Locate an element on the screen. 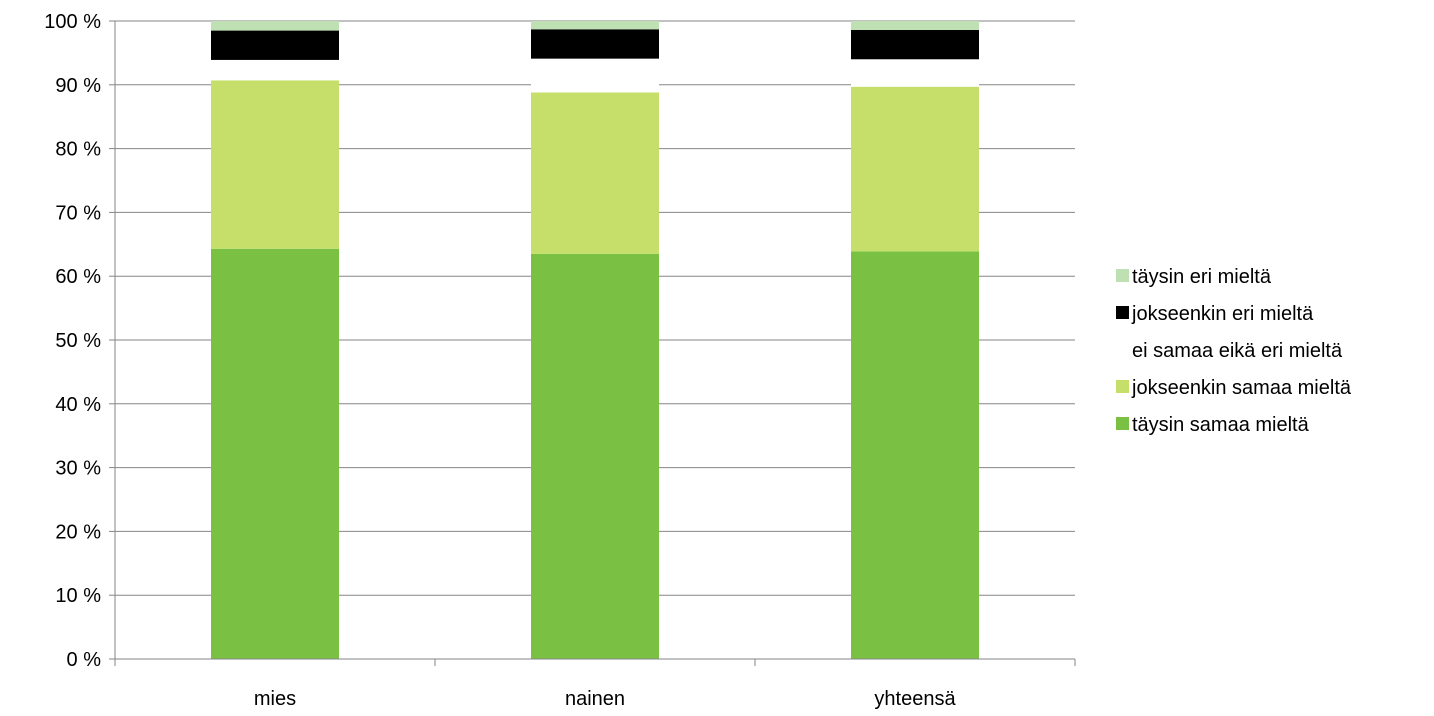 The image size is (1434, 716). y-tick-label: 90 % is located at coordinates (78, 86).